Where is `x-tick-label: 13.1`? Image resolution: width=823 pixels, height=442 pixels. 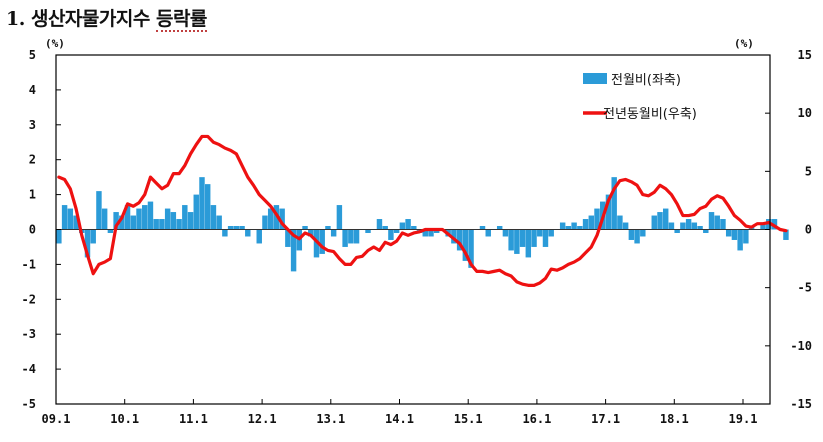
x-tick-label: 13.1 is located at coordinates (330, 419).